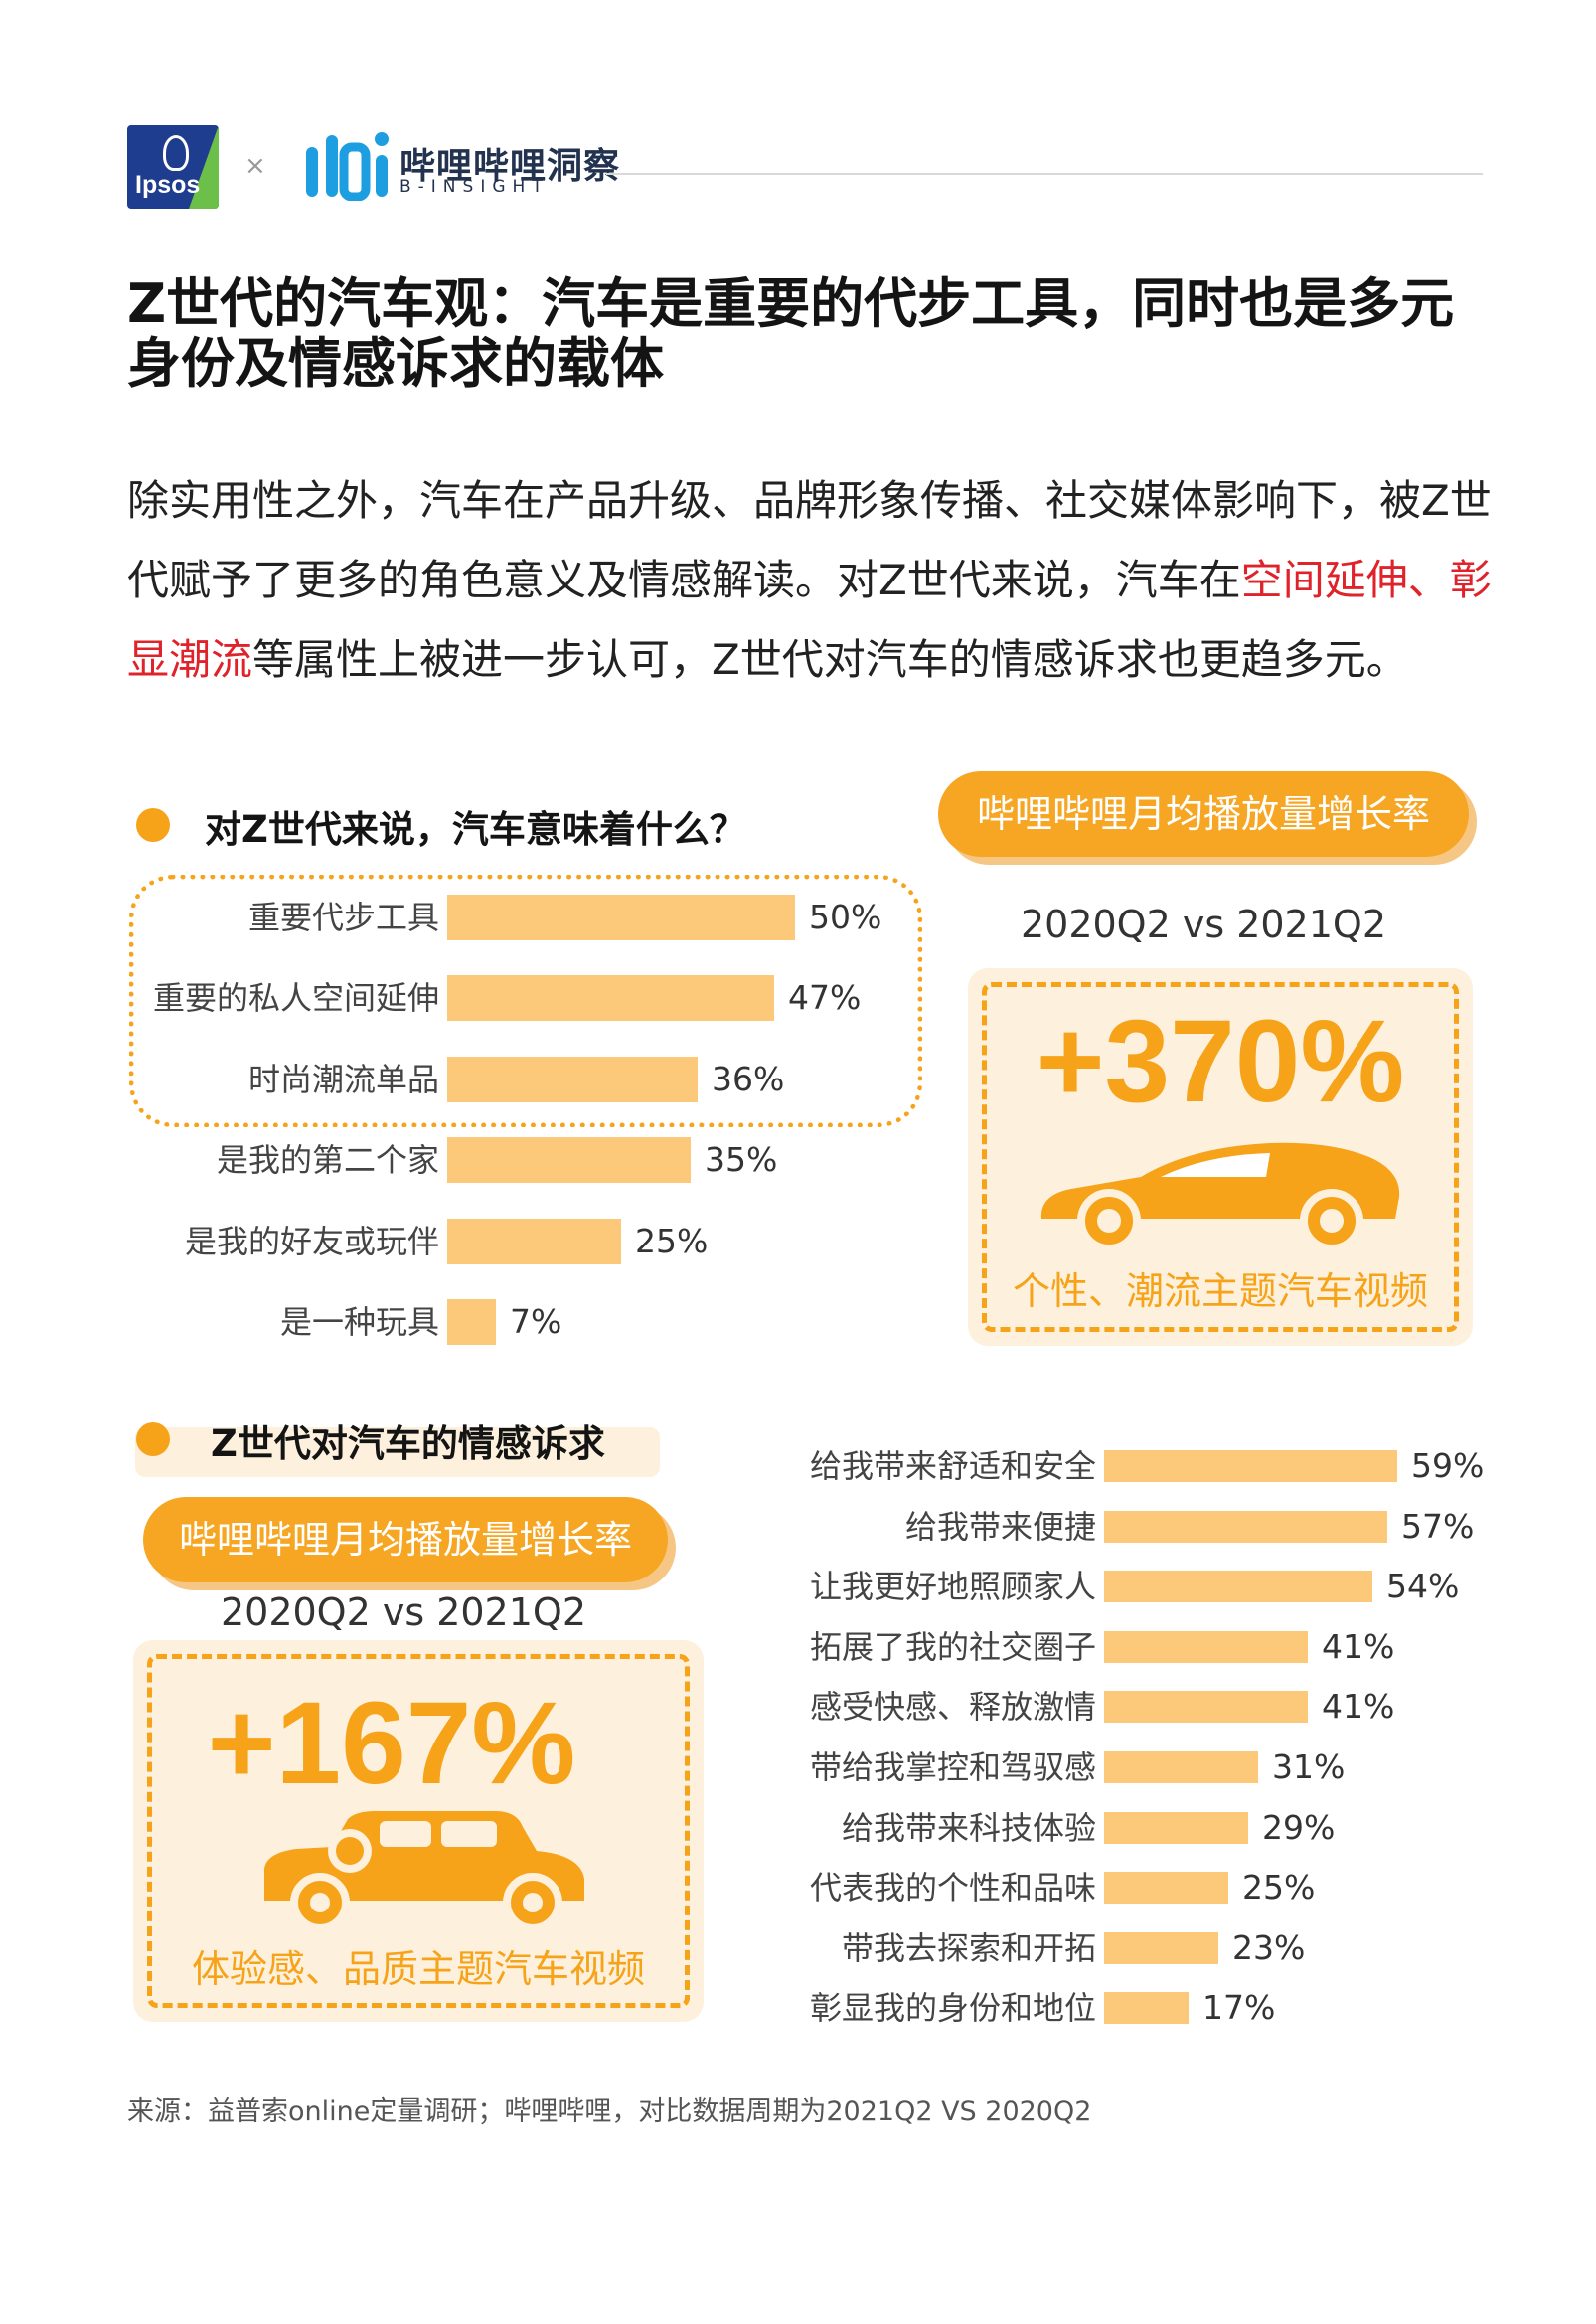  Describe the element at coordinates (1423, 1586) in the screenshot. I see `bar-value-label: 54%` at that location.